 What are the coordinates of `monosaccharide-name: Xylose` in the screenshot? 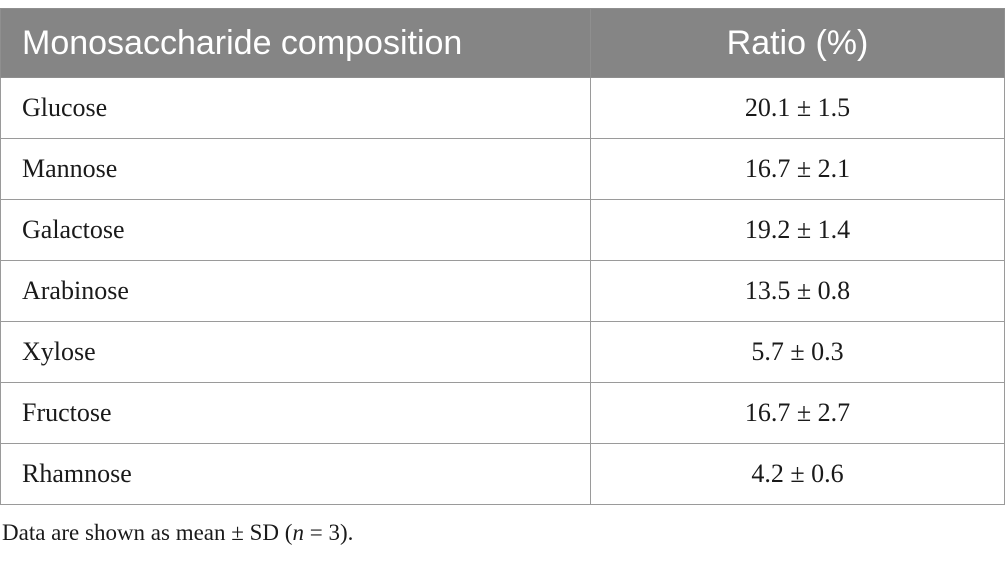 It's located at (295, 352).